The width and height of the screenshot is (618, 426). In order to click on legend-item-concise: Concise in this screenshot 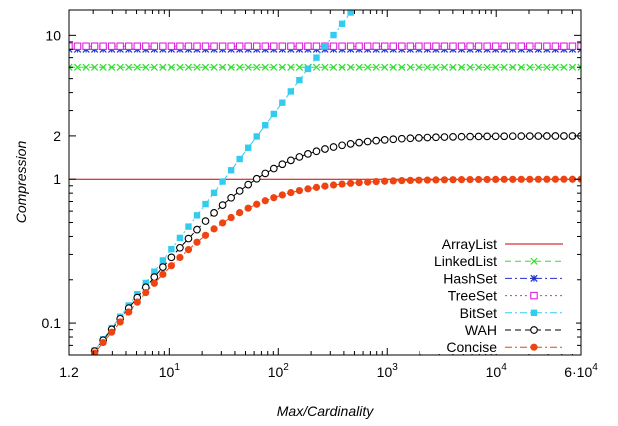, I will do `click(504, 347)`.